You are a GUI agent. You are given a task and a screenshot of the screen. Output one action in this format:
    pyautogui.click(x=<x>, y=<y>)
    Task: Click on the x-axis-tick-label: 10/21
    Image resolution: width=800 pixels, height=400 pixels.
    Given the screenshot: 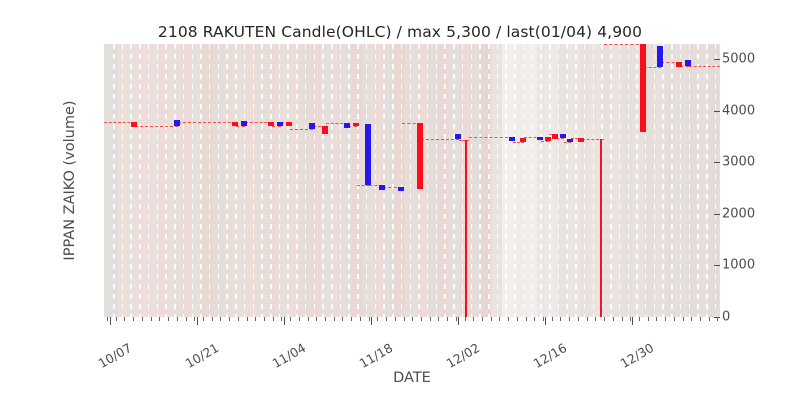 What is the action you would take?
    pyautogui.click(x=202, y=356)
    